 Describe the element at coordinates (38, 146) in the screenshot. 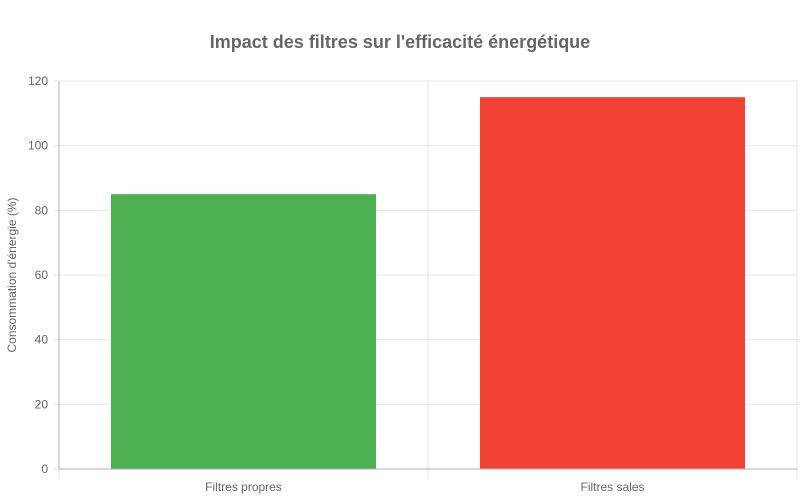

I see `y-tick-label: 100` at that location.